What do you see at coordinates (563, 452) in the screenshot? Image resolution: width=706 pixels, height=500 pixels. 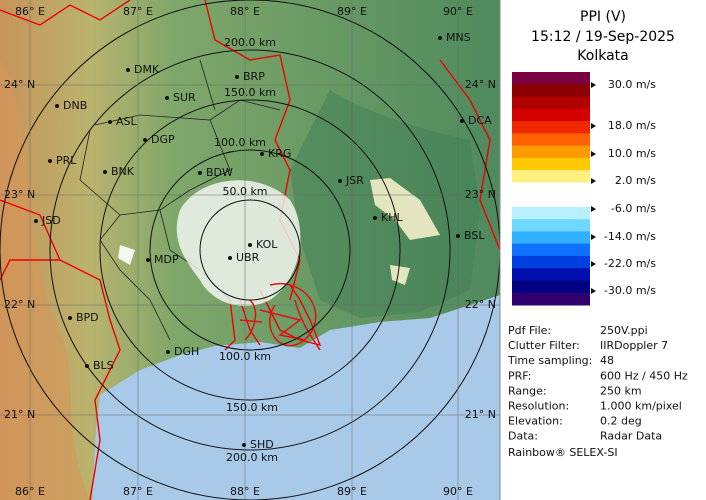 I see `footer: Rainbow® SELEX-SI` at bounding box center [563, 452].